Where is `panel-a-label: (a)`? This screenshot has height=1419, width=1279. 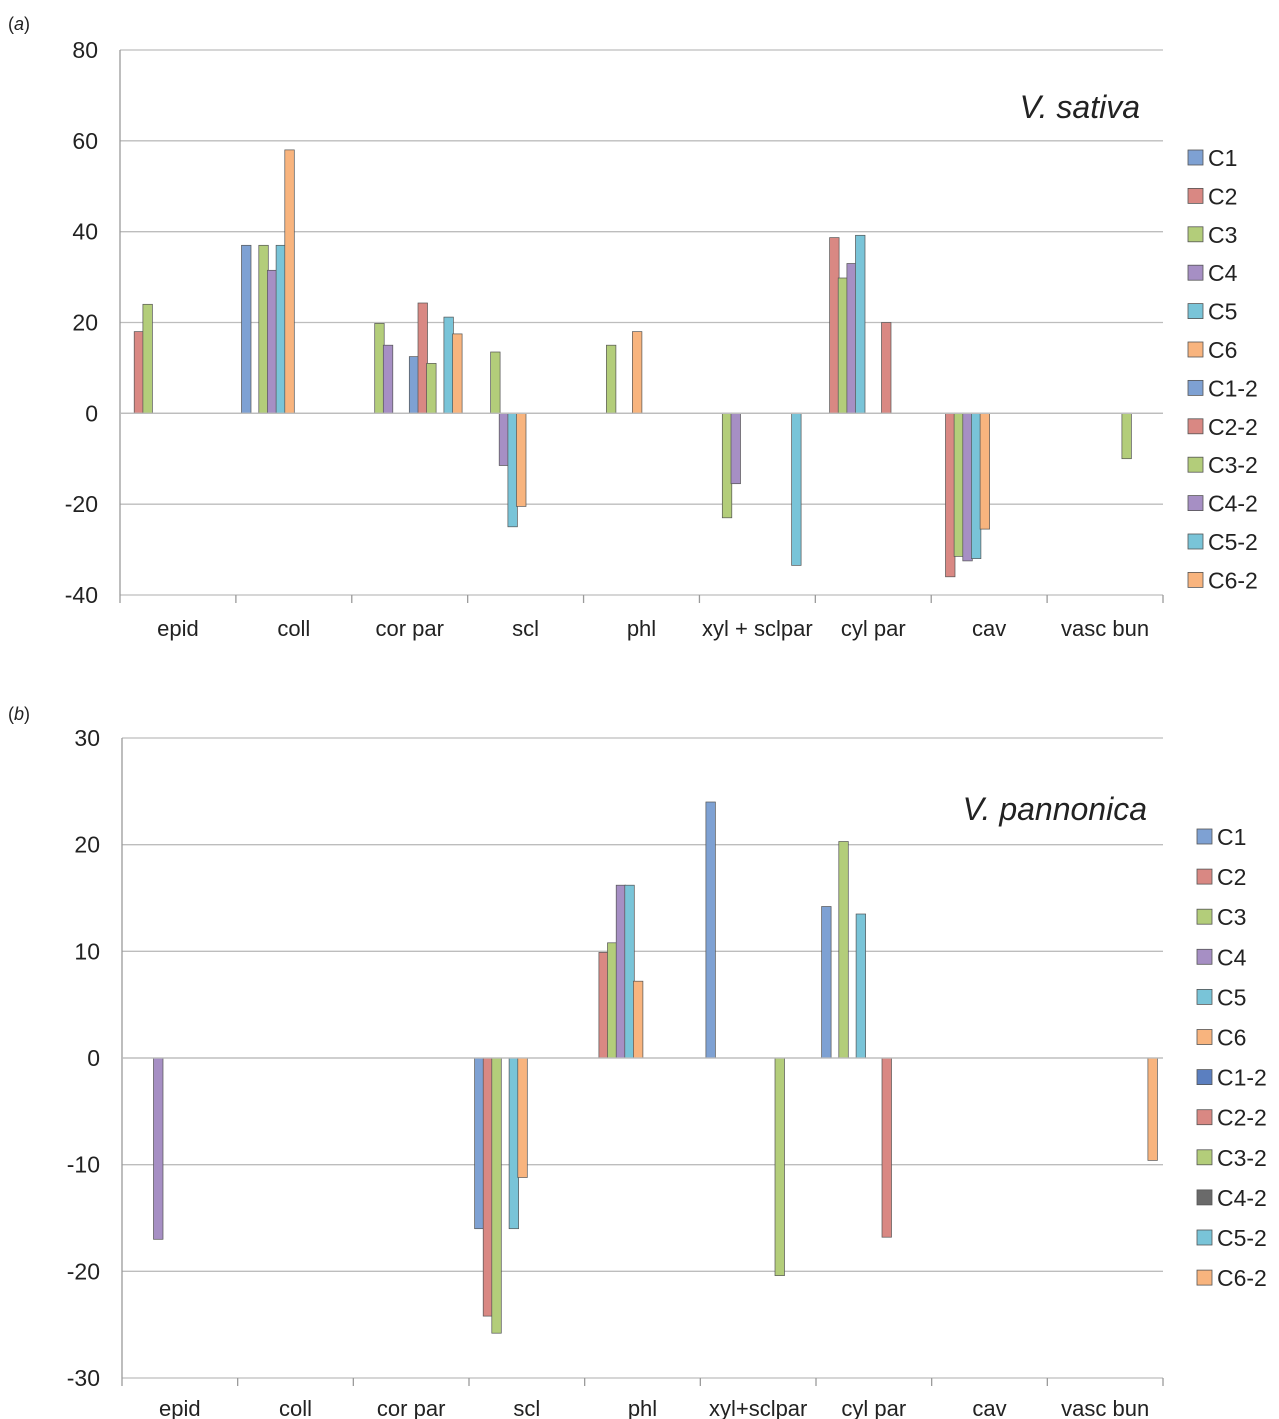 panel-a-label: (a) is located at coordinates (19, 24).